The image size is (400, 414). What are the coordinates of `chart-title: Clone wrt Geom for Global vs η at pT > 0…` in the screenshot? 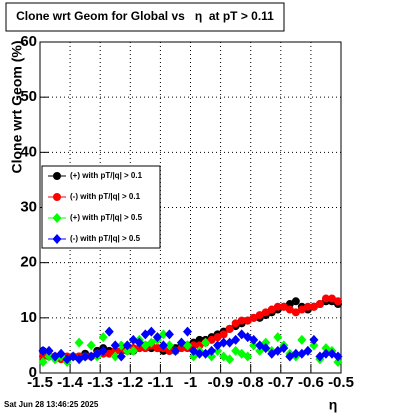 It's located at (145, 16).